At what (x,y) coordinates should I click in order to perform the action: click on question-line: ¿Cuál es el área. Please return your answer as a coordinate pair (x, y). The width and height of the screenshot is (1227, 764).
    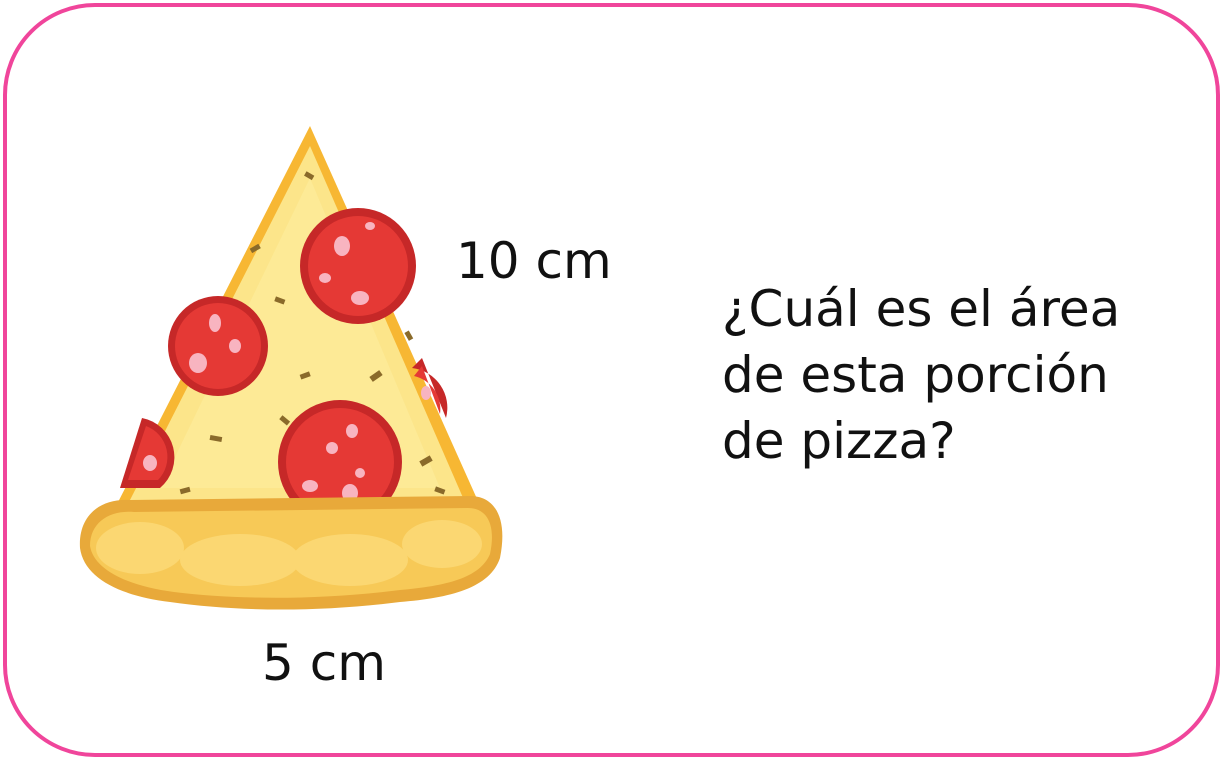
    Looking at the image, I should click on (921, 309).